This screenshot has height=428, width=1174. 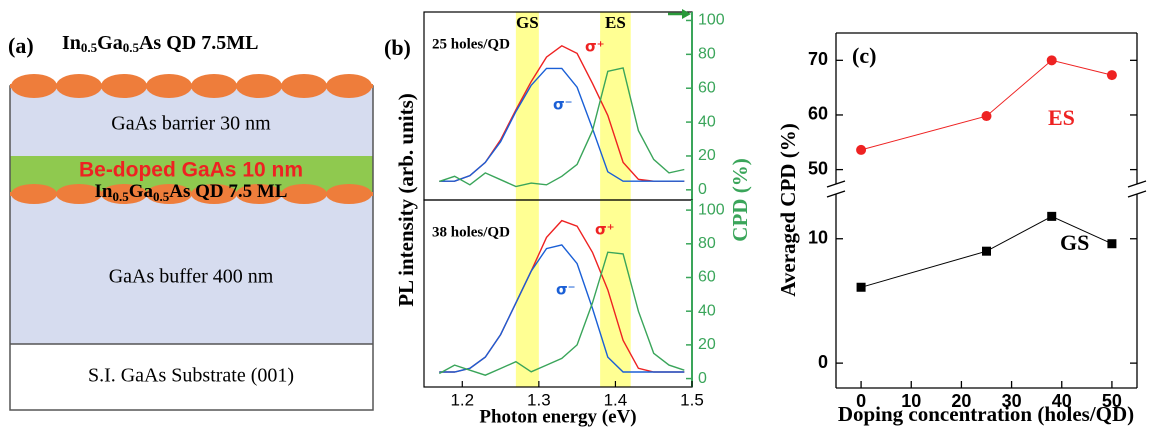 What do you see at coordinates (471, 232) in the screenshot?
I see `annotation: 38 holes/QD` at bounding box center [471, 232].